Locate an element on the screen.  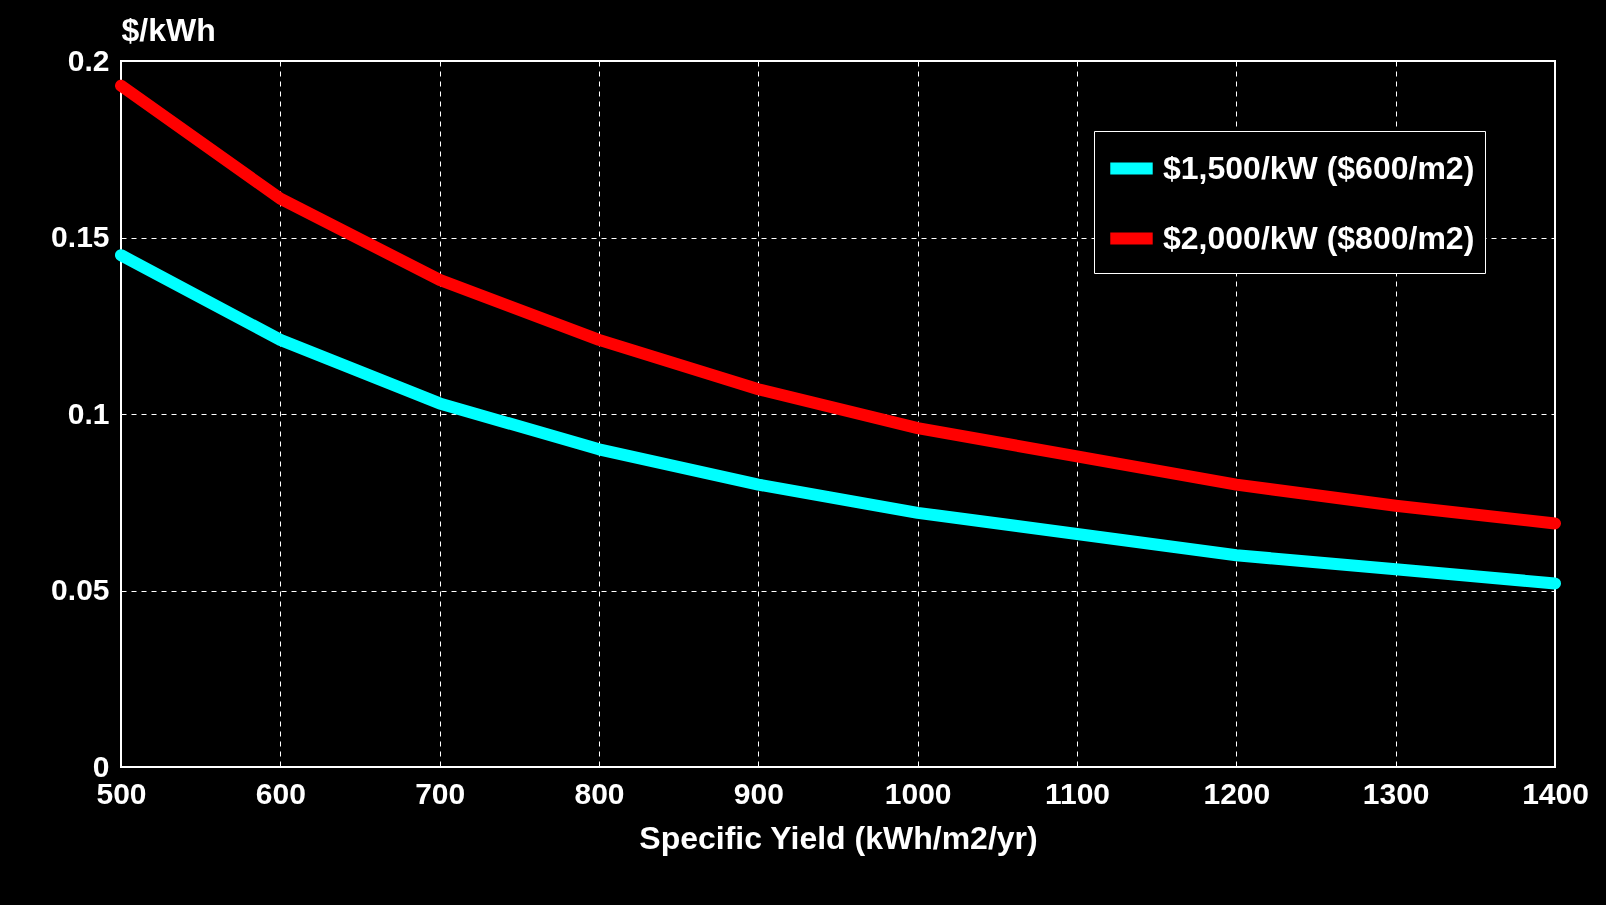
x-tick-label: 1100 is located at coordinates (1077, 793).